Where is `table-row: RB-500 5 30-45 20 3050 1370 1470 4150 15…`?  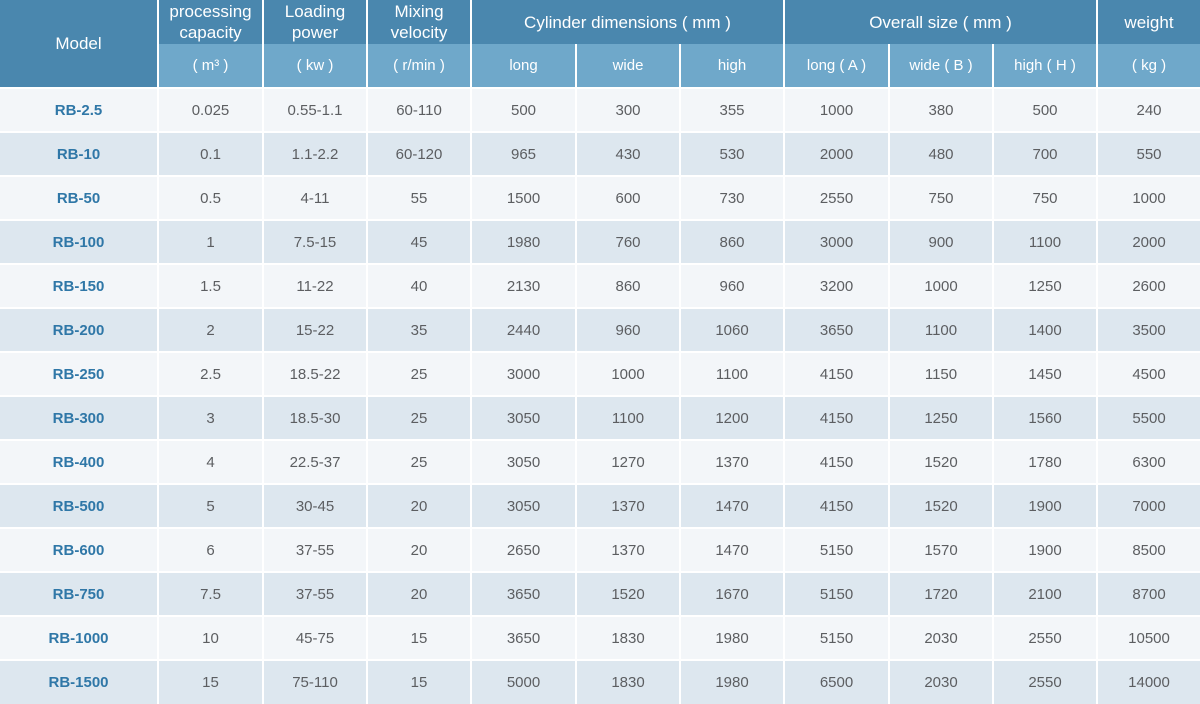
table-row: RB-500 5 30-45 20 3050 1370 1470 4150 15… is located at coordinates (600, 506).